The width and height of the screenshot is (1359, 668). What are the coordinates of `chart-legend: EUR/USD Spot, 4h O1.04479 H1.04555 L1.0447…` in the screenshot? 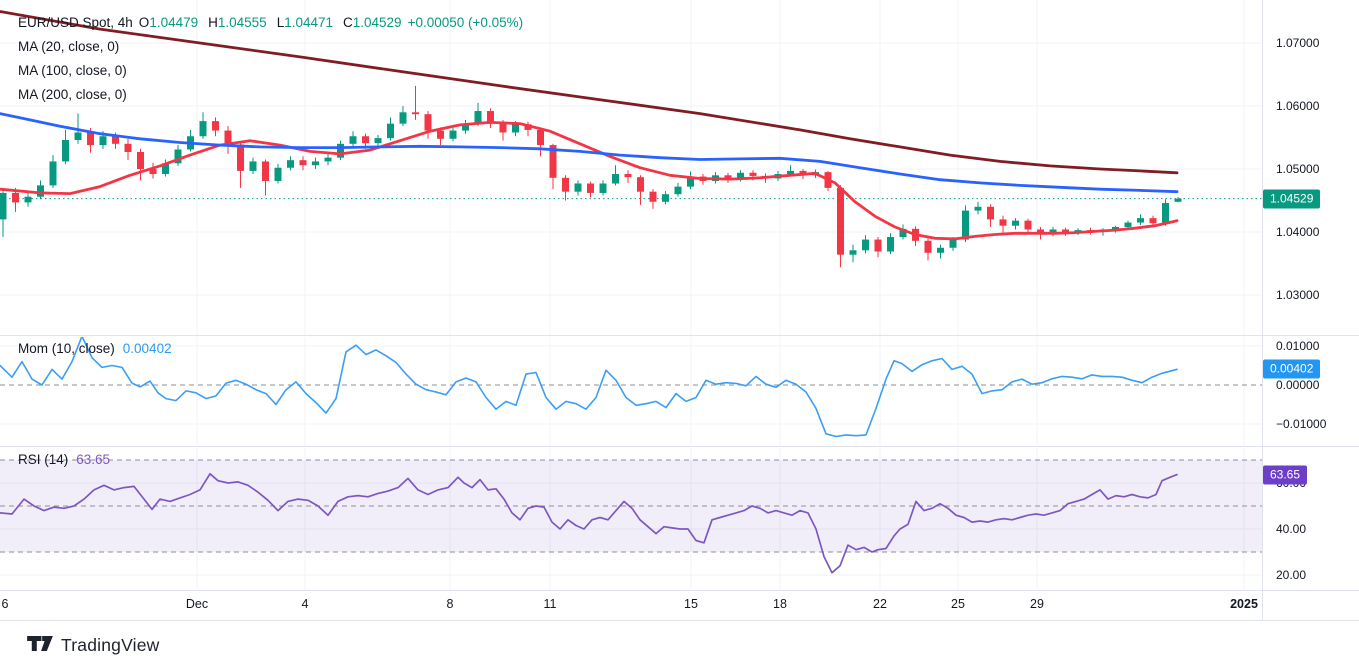 It's located at (270, 59).